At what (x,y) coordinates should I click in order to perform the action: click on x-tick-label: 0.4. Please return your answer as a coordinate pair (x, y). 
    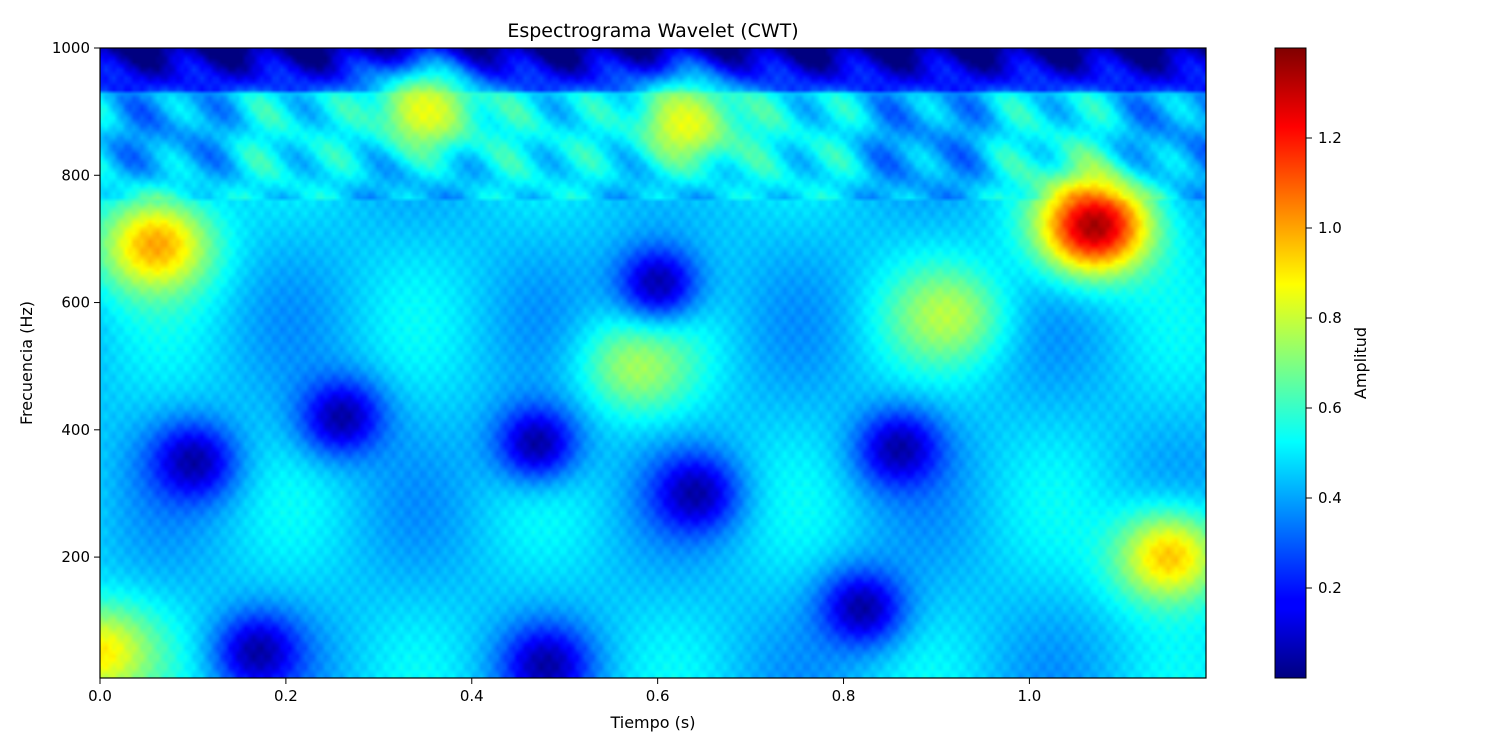
    Looking at the image, I should click on (472, 696).